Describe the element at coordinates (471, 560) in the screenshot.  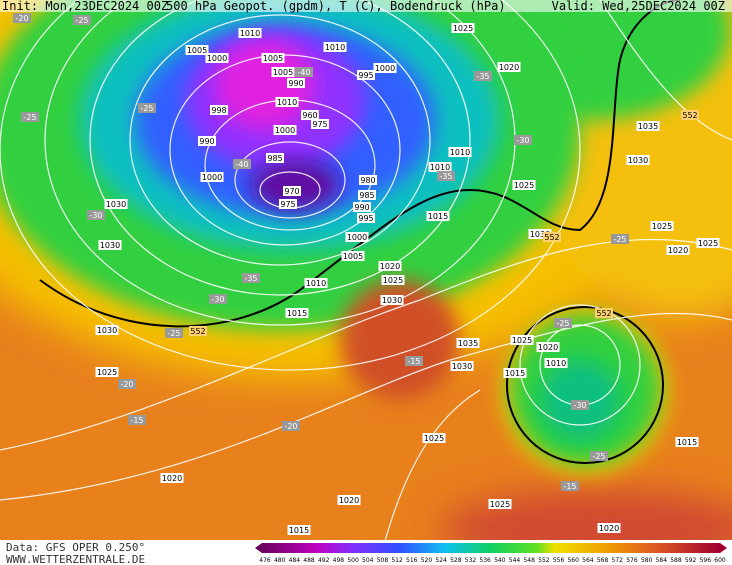
I see `colorbar-label: 532` at that location.